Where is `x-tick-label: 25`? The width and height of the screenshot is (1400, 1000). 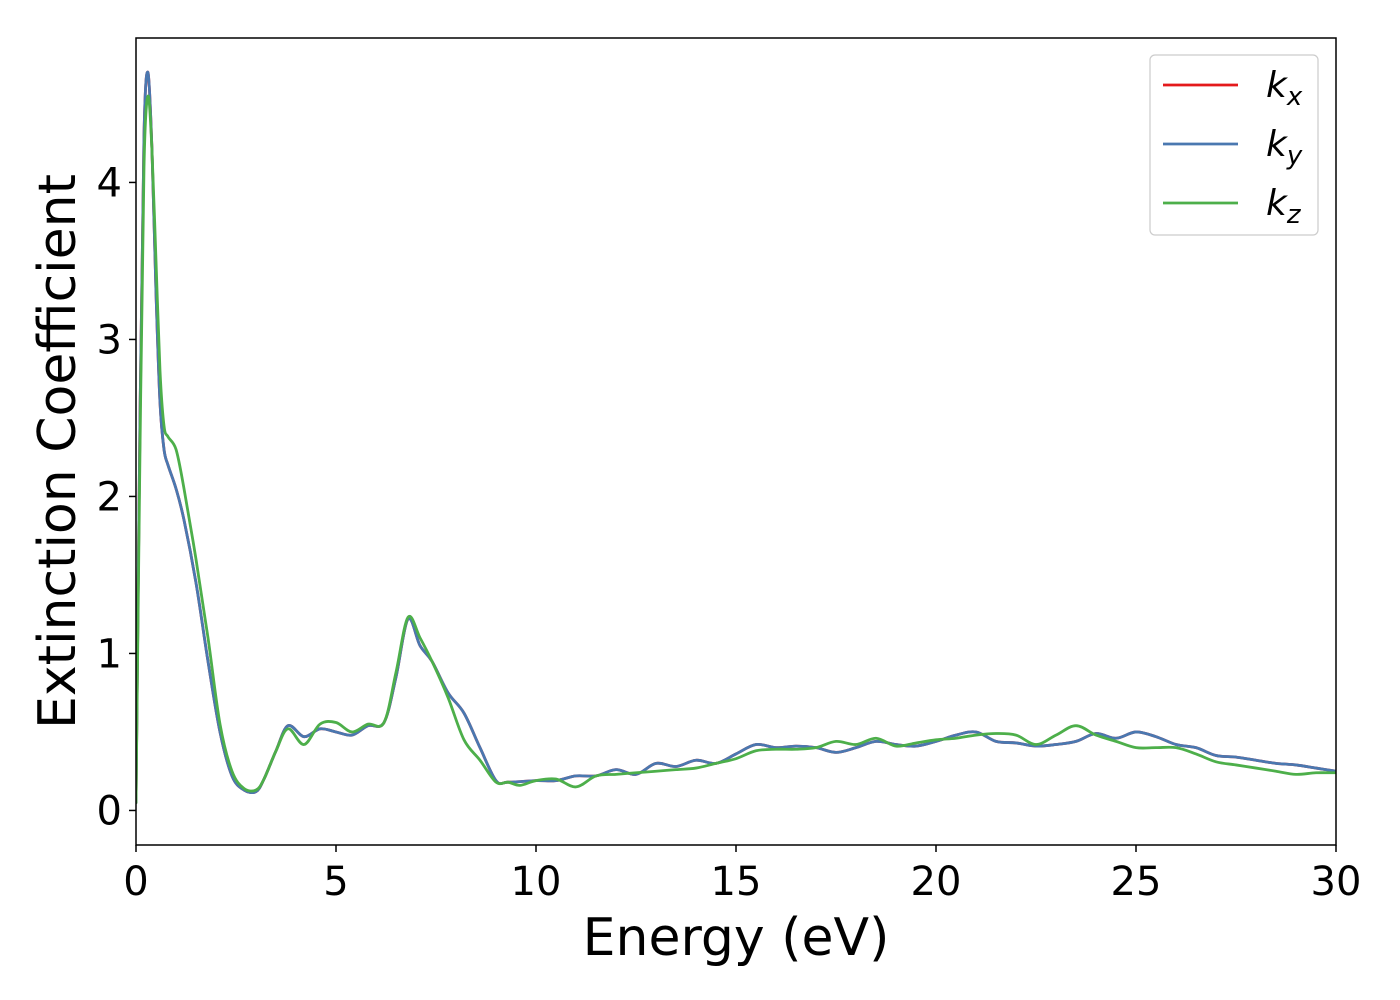
x-tick-label: 25 is located at coordinates (1136, 882).